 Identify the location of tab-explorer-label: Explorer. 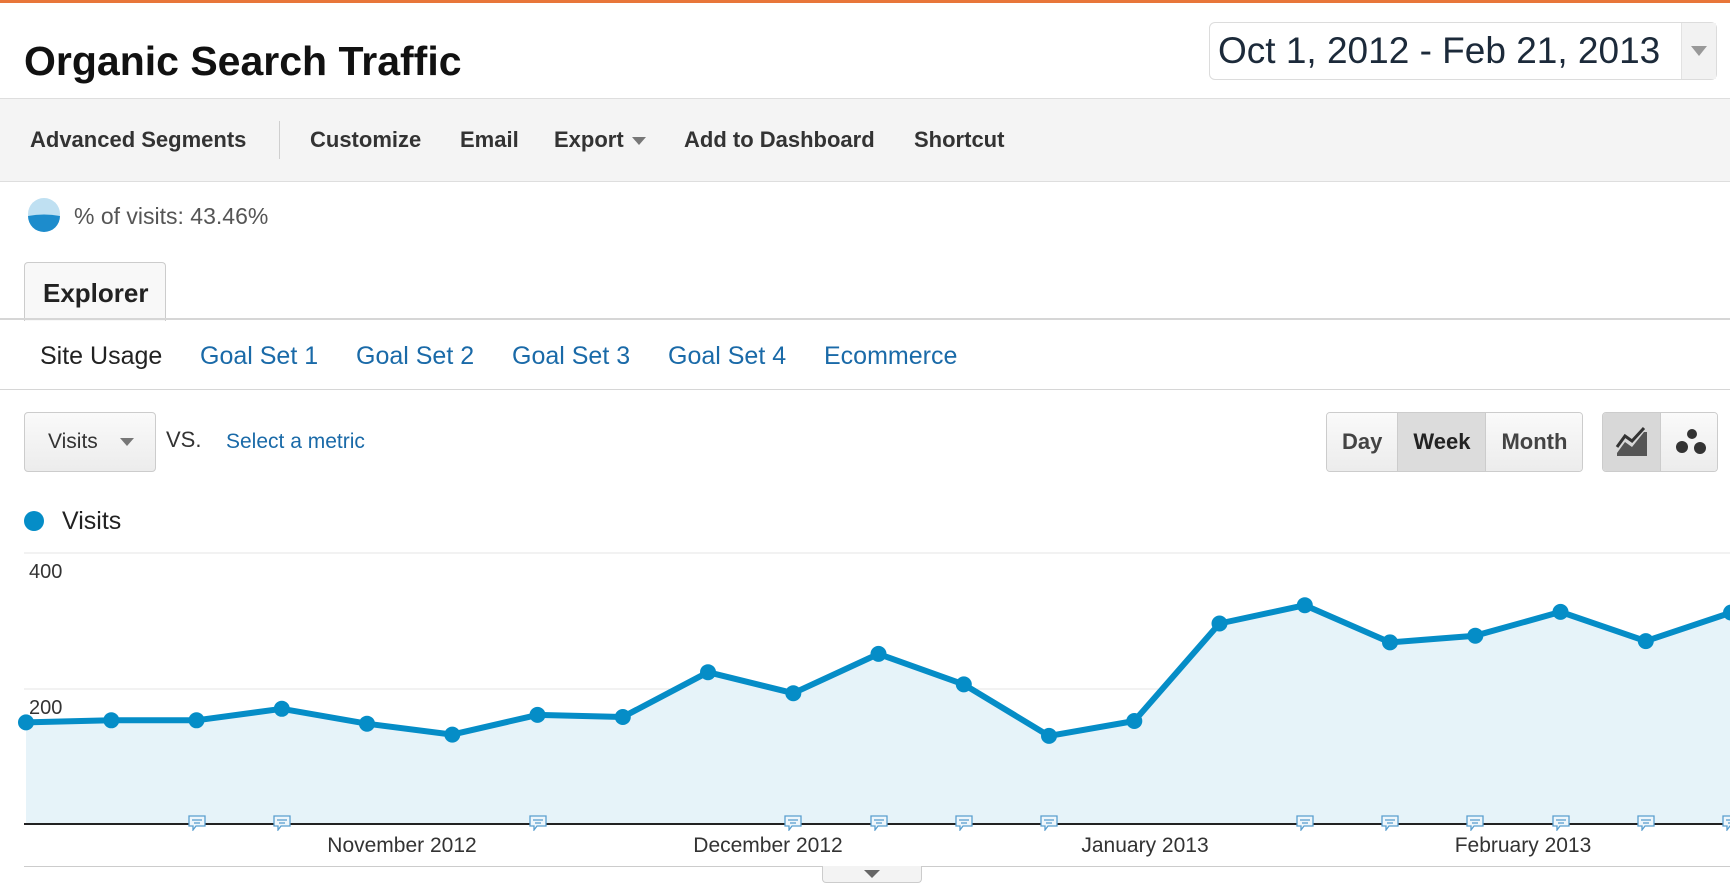
(96, 293).